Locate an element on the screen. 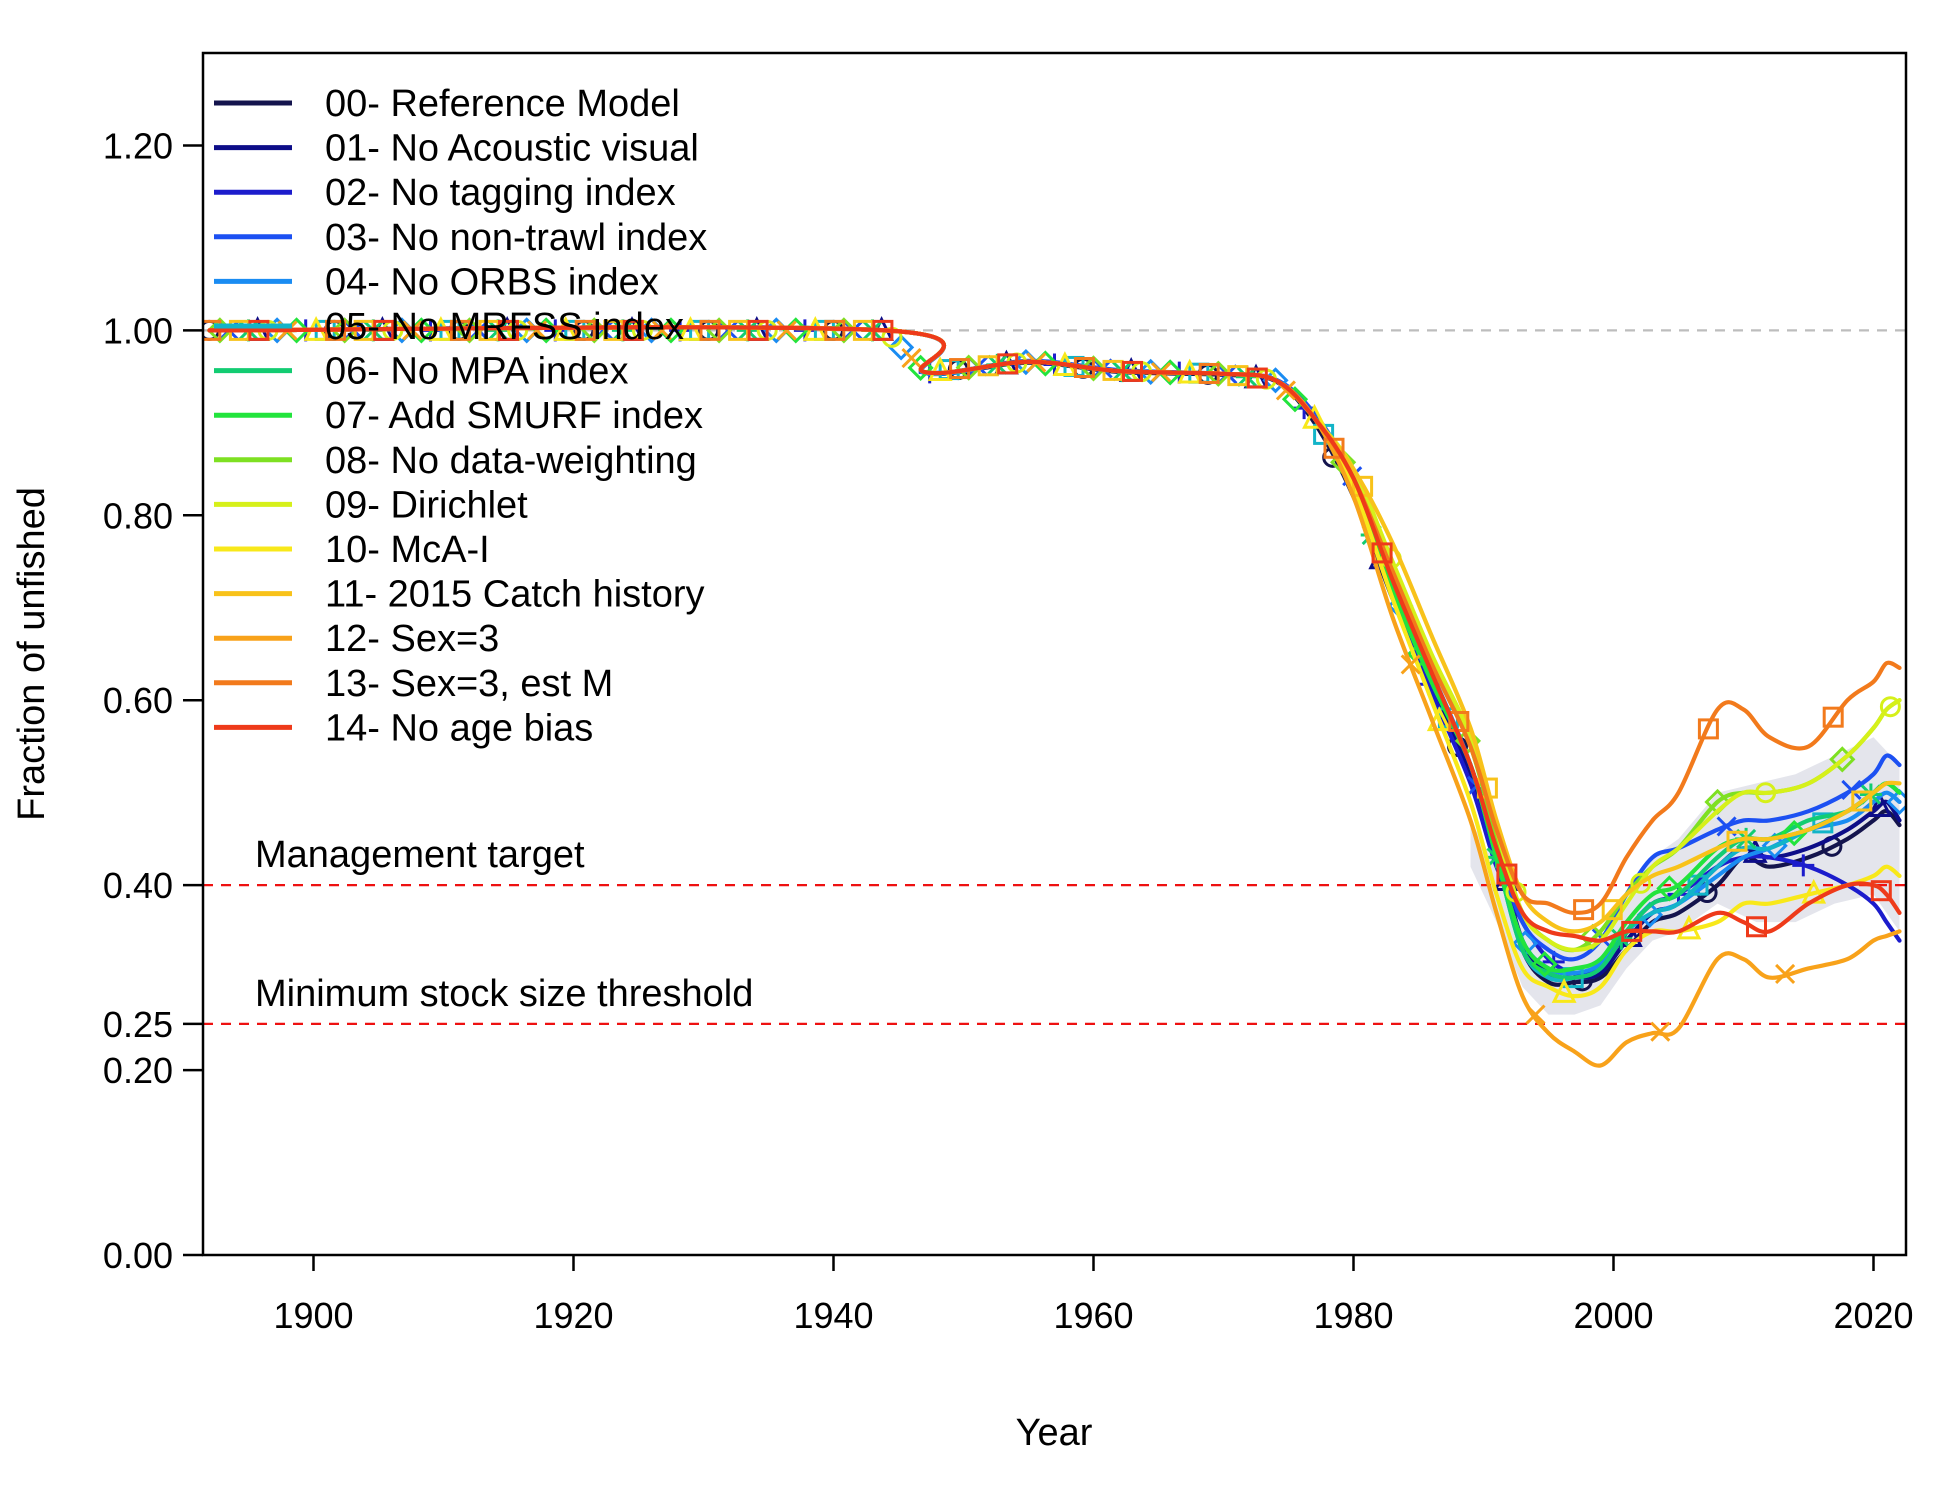 The width and height of the screenshot is (1950, 1500). legend-label: 08- No data-weighting is located at coordinates (511, 461).